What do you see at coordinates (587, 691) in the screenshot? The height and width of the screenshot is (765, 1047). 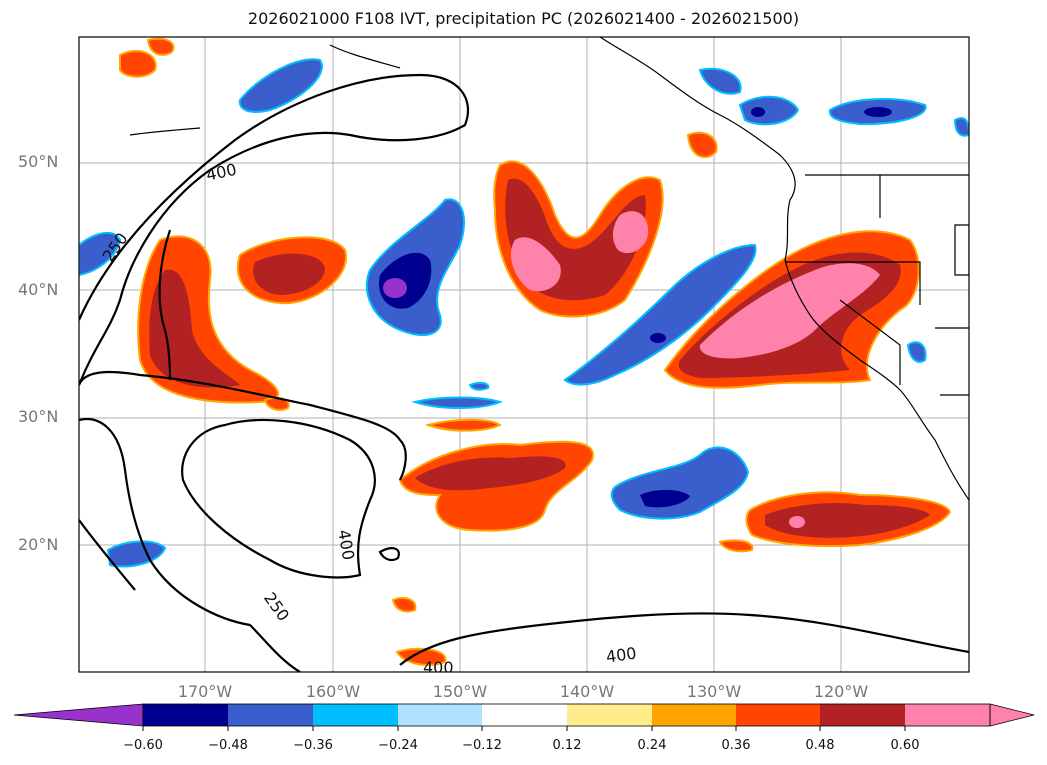 I see `lon-label-140w: 140°W` at bounding box center [587, 691].